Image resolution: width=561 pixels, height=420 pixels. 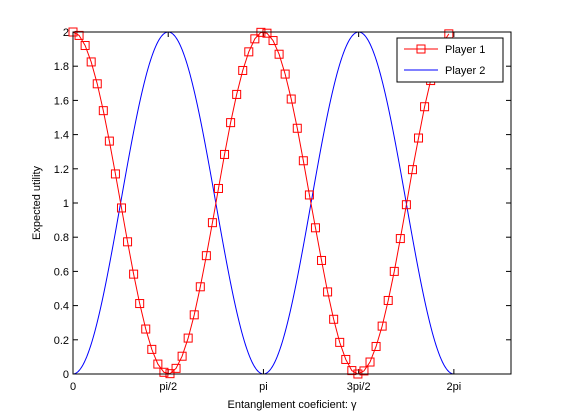 I want to click on y-tick-label: 1, so click(x=66, y=204).